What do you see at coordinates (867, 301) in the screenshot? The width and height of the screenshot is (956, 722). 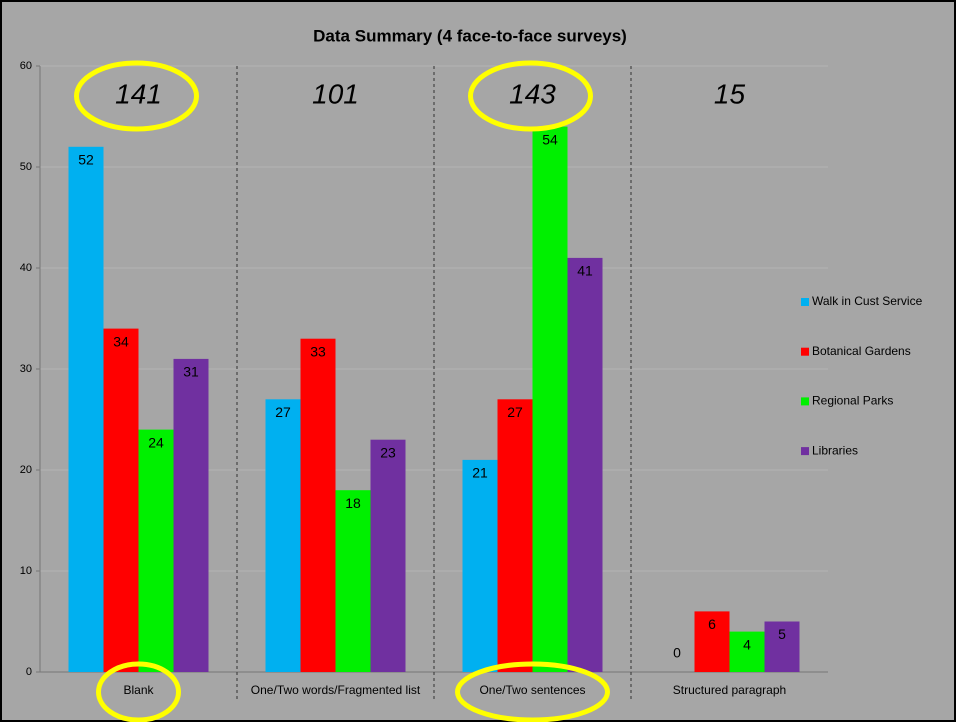 I see `legend-label: Walk in Cust Service` at bounding box center [867, 301].